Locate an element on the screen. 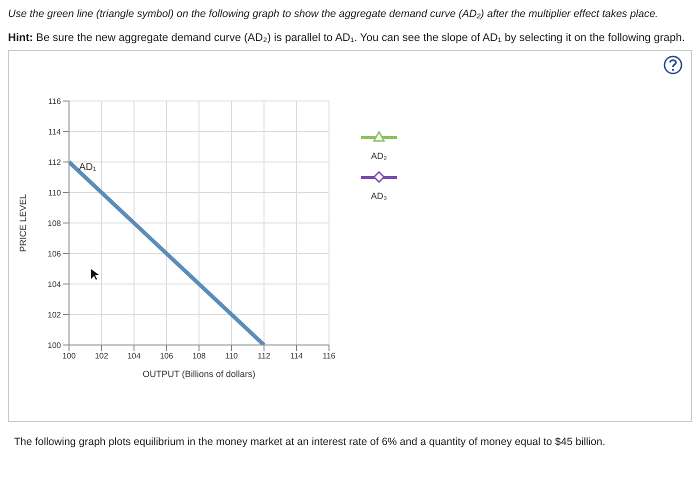 This screenshot has width=700, height=478. x-tick-label: 104 is located at coordinates (134, 356).